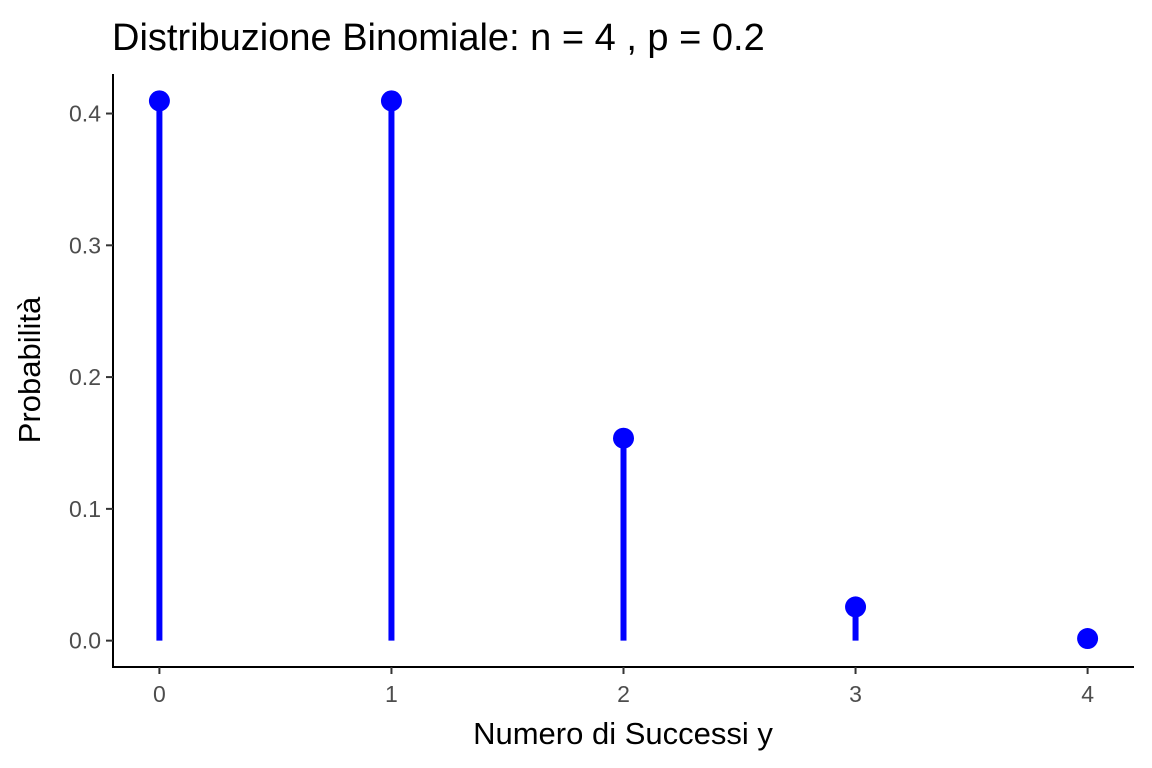  Describe the element at coordinates (85, 245) in the screenshot. I see `y-tick-label: 0.3` at that location.